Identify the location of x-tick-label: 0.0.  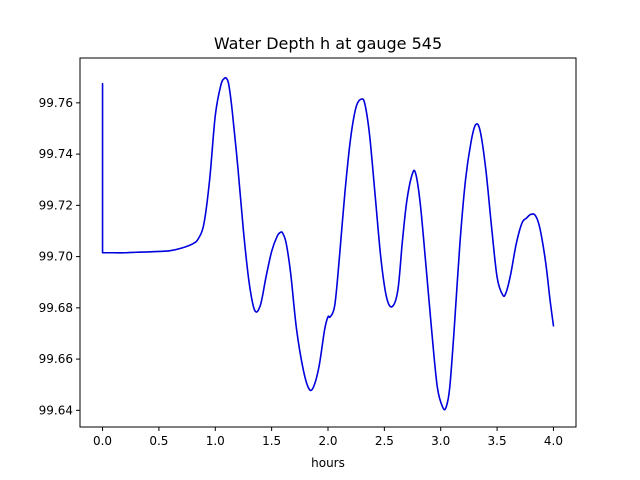
(102, 441).